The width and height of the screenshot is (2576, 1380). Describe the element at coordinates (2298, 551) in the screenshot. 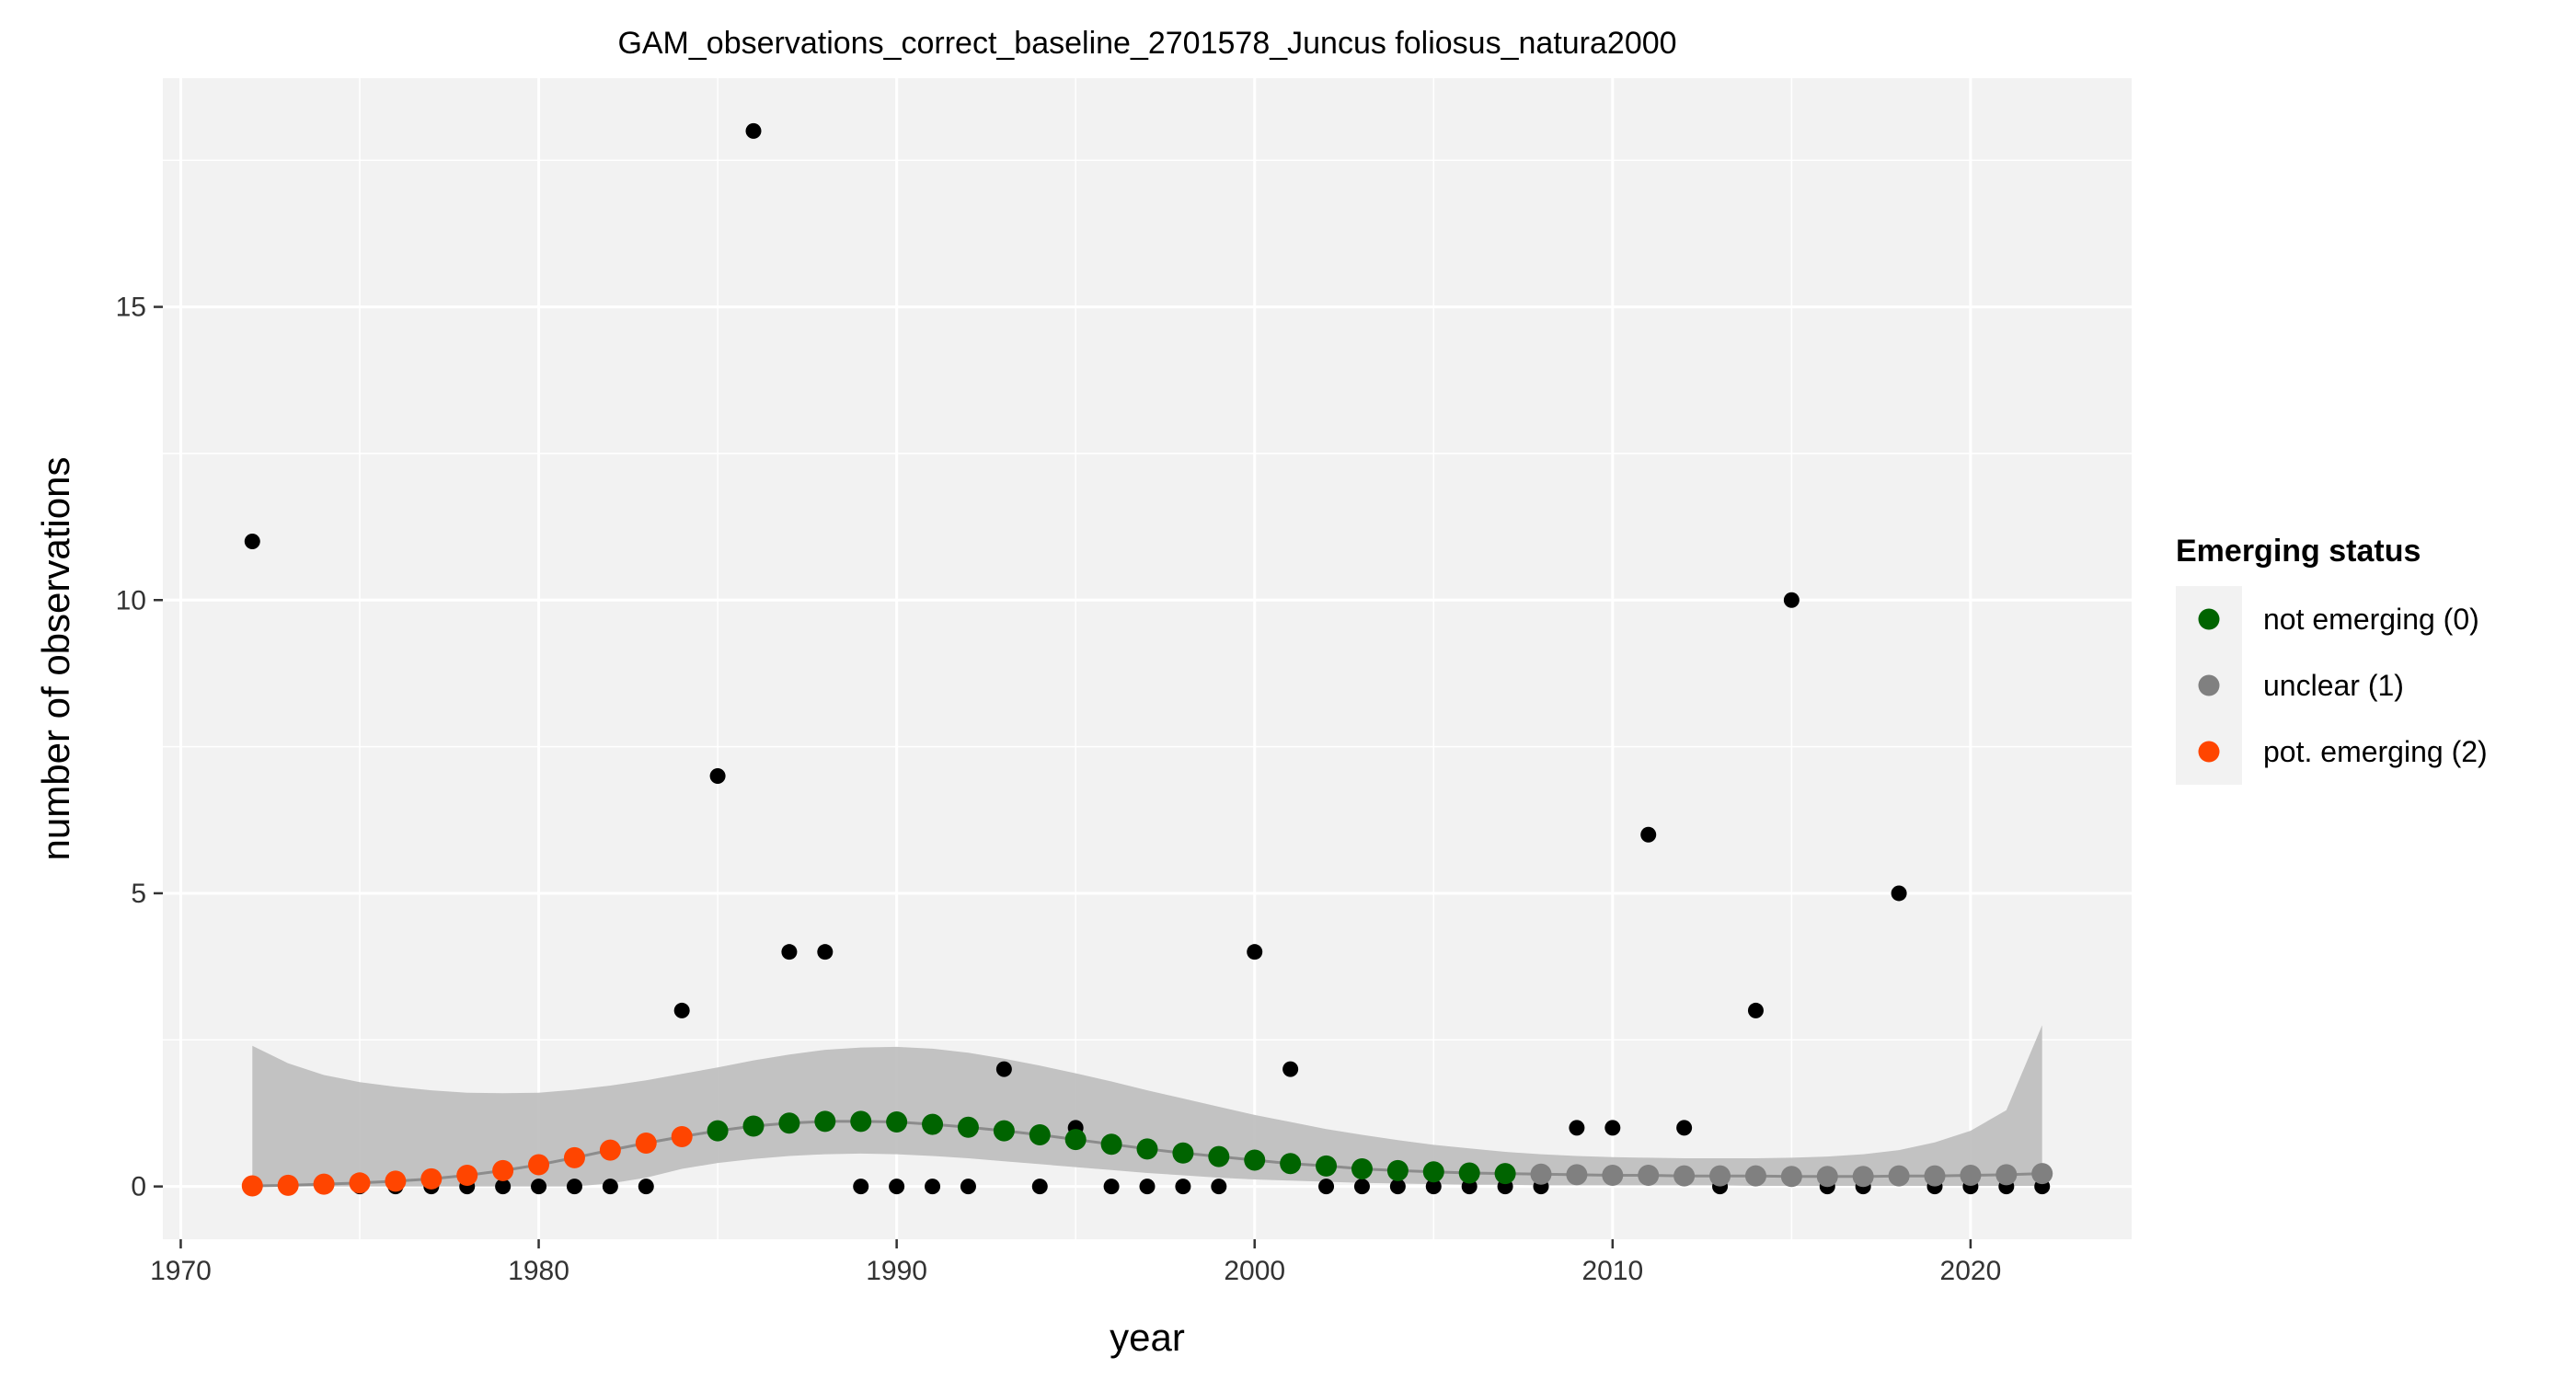

I see `legend-title: Emerging status` at that location.